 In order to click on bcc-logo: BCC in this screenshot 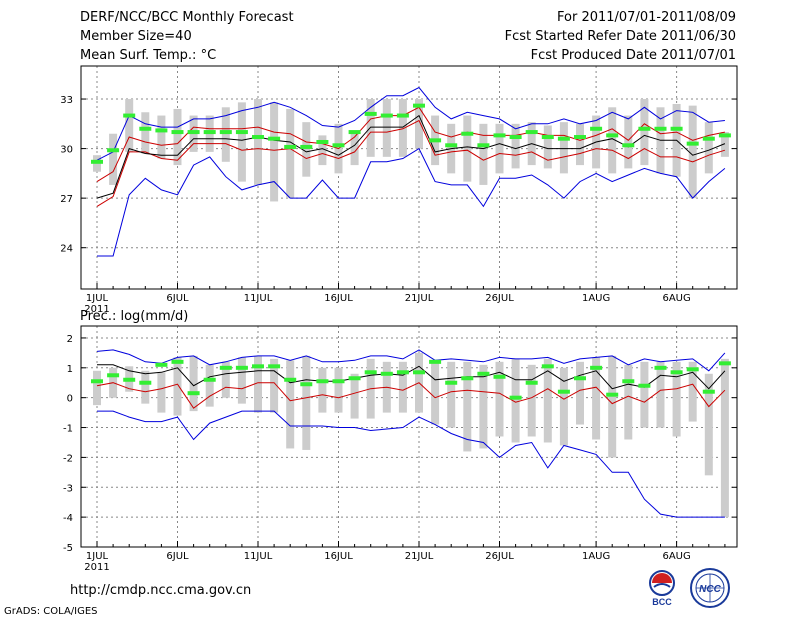, I will do `click(662, 588)`.